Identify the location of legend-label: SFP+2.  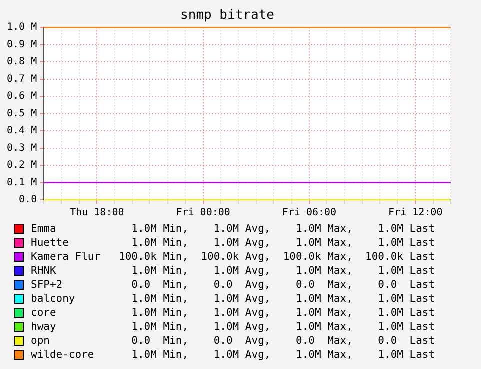
(47, 285).